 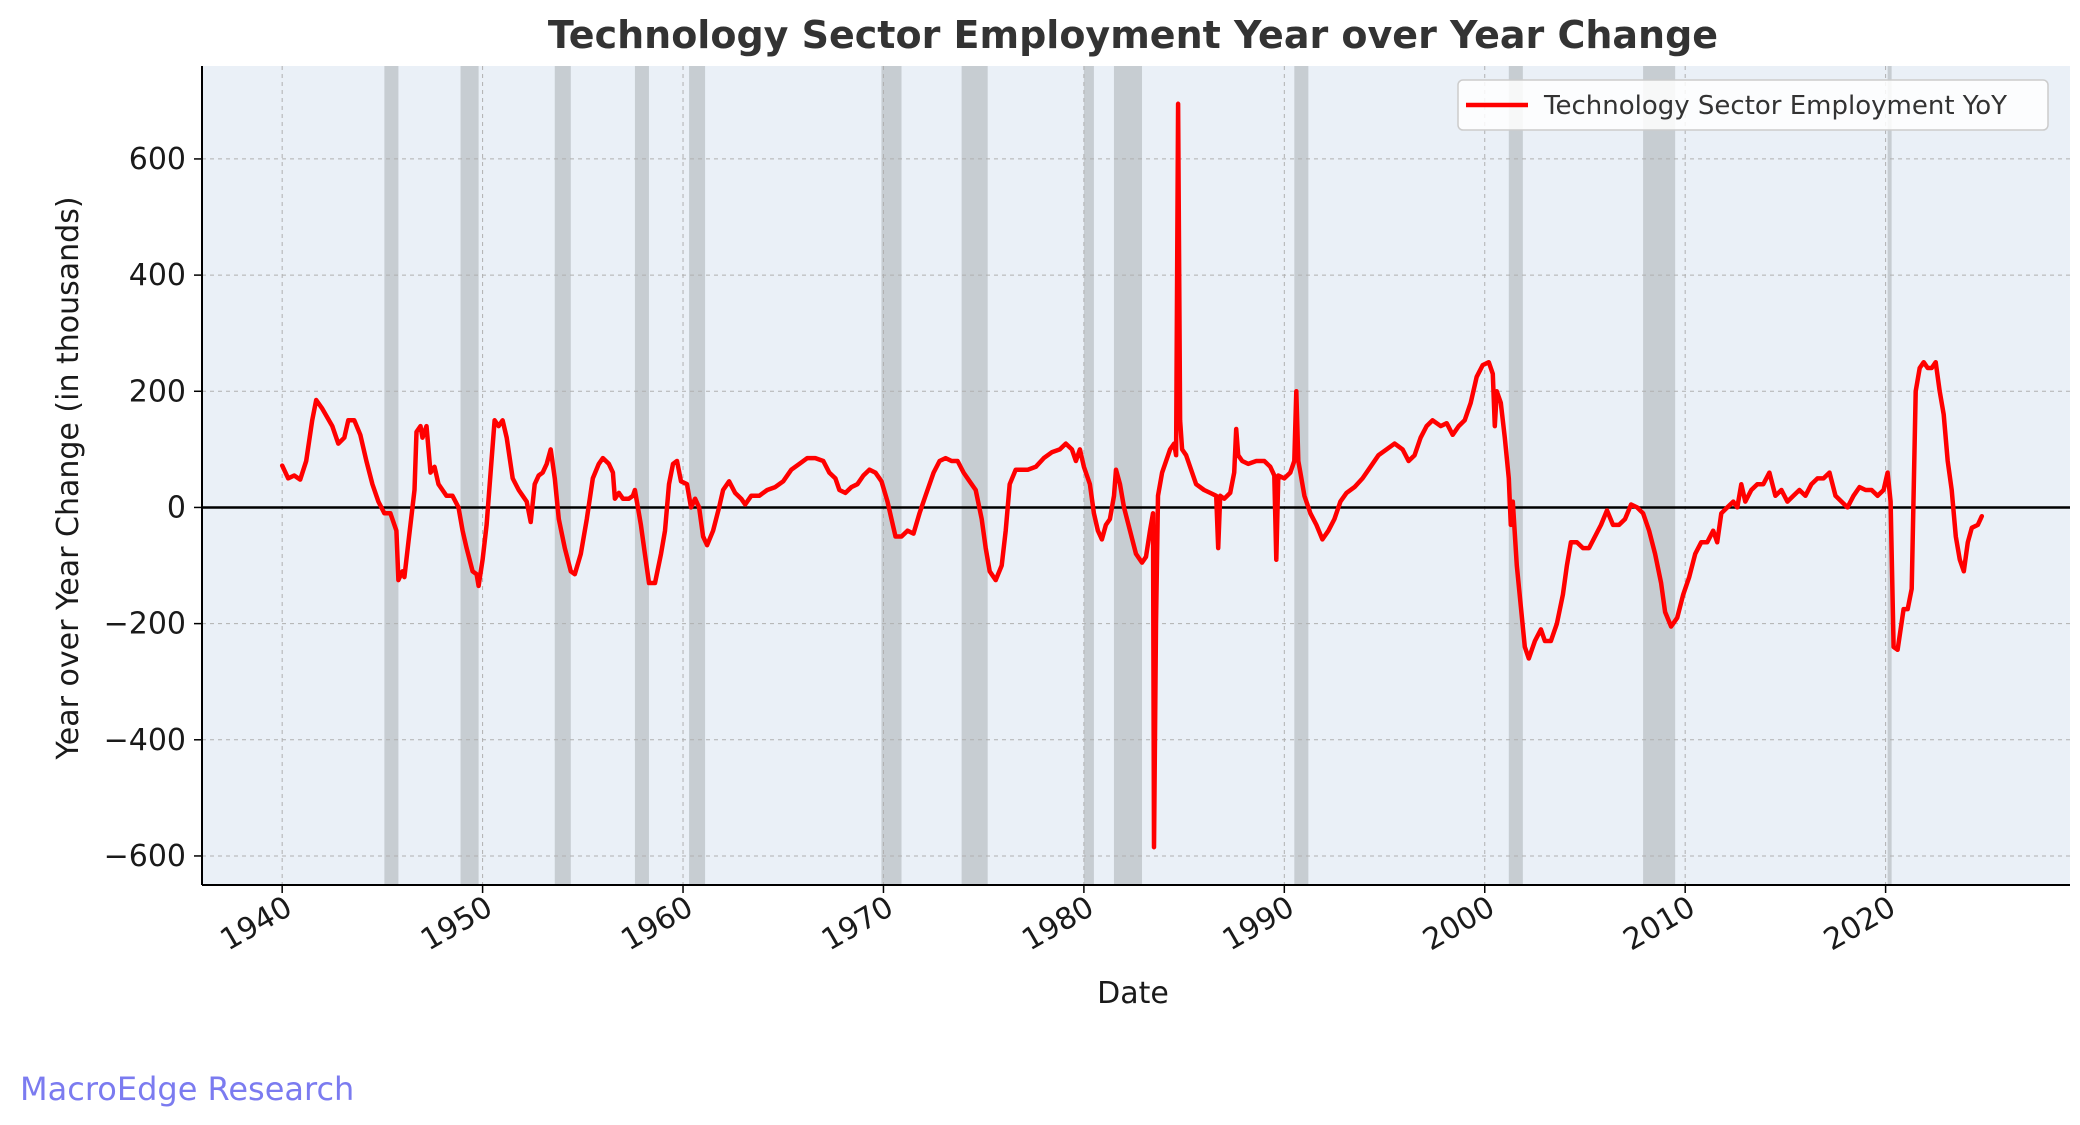 What do you see at coordinates (68, 478) in the screenshot?
I see `y-axis-label: Year over Year Change (in thousands)` at bounding box center [68, 478].